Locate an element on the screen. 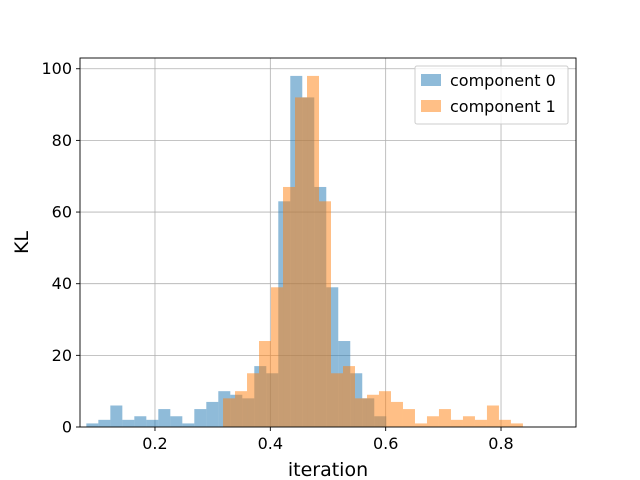 The width and height of the screenshot is (640, 480). legend-label-component-0: component 0 is located at coordinates (503, 80).